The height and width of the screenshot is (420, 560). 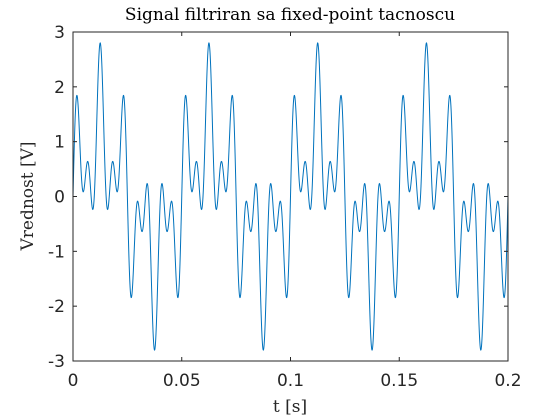 I want to click on x-axis-label: t [s], so click(x=290, y=407).